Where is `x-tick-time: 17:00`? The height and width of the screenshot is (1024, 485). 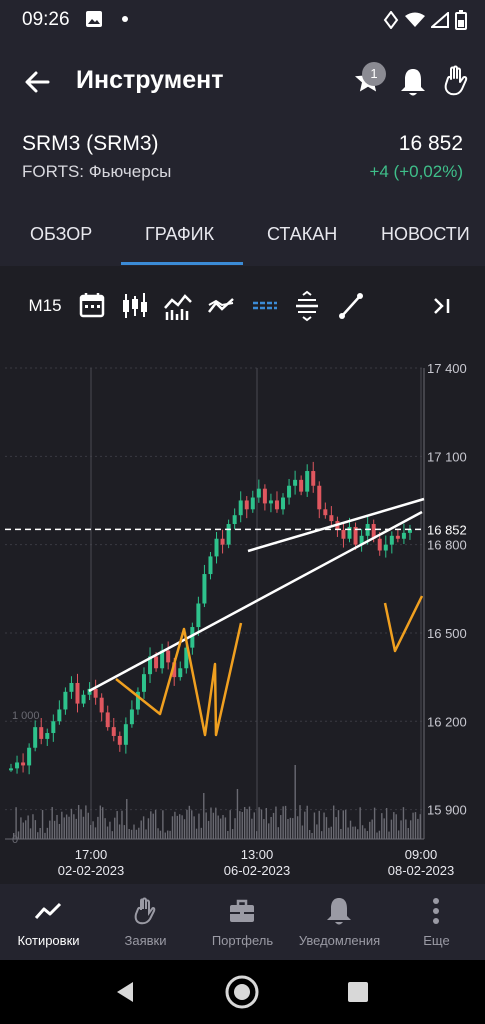
x-tick-time: 17:00 is located at coordinates (91, 854).